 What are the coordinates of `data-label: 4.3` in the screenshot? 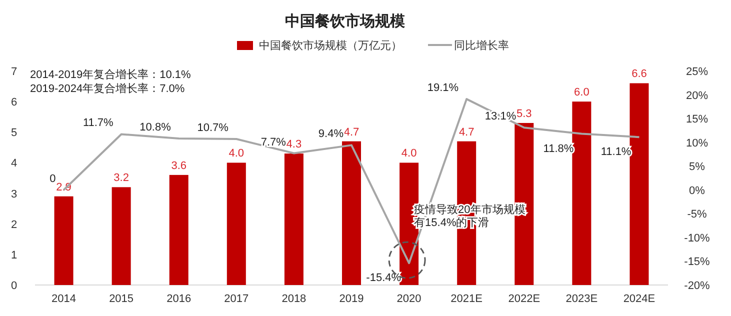 It's located at (294, 144).